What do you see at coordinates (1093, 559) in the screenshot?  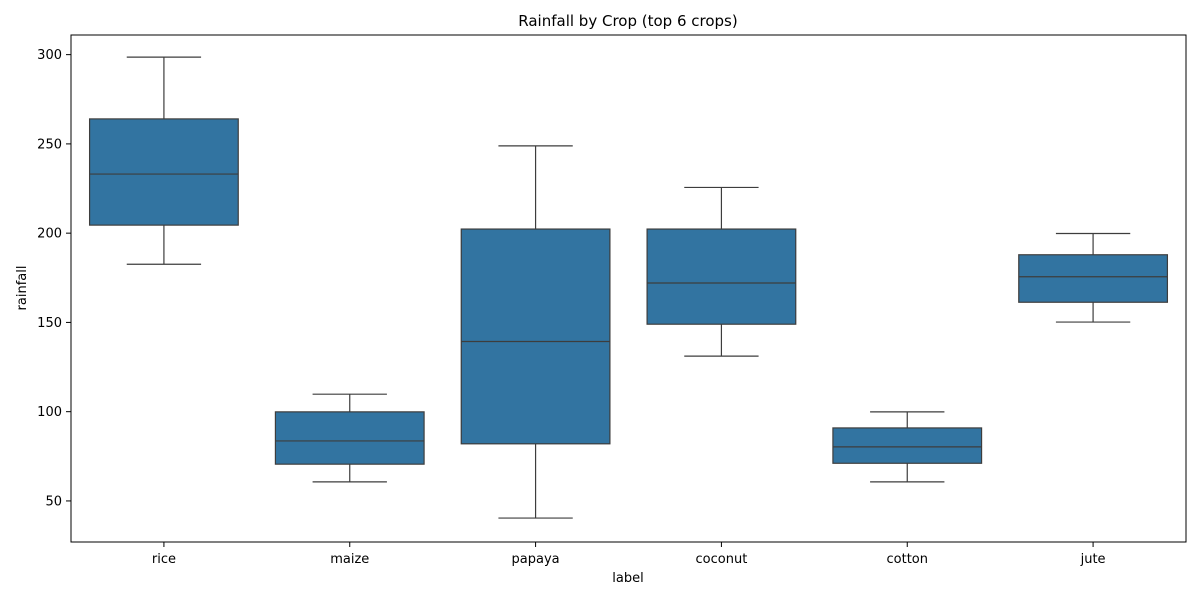 I see `x-tick-label: jute` at bounding box center [1093, 559].